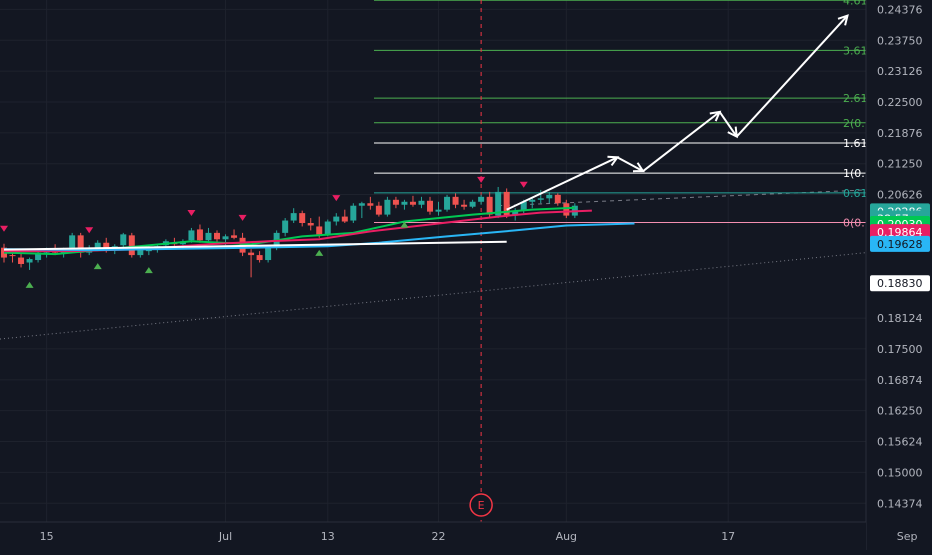 The width and height of the screenshot is (932, 555). Describe the element at coordinates (328, 536) in the screenshot. I see `time-axis-tick: 13` at that location.